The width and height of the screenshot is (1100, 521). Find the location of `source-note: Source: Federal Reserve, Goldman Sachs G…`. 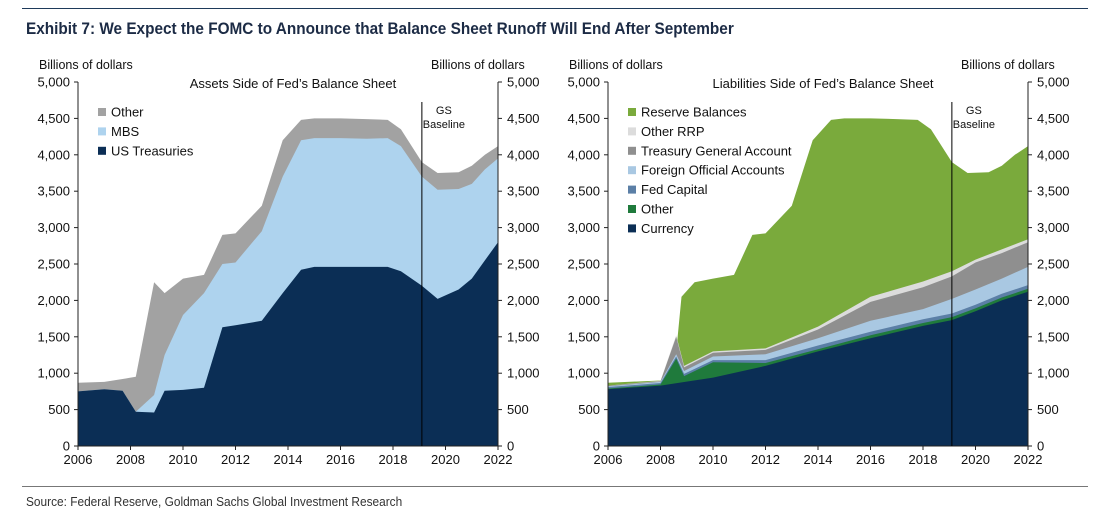

source-note: Source: Federal Reserve, Goldman Sachs G… is located at coordinates (214, 502).